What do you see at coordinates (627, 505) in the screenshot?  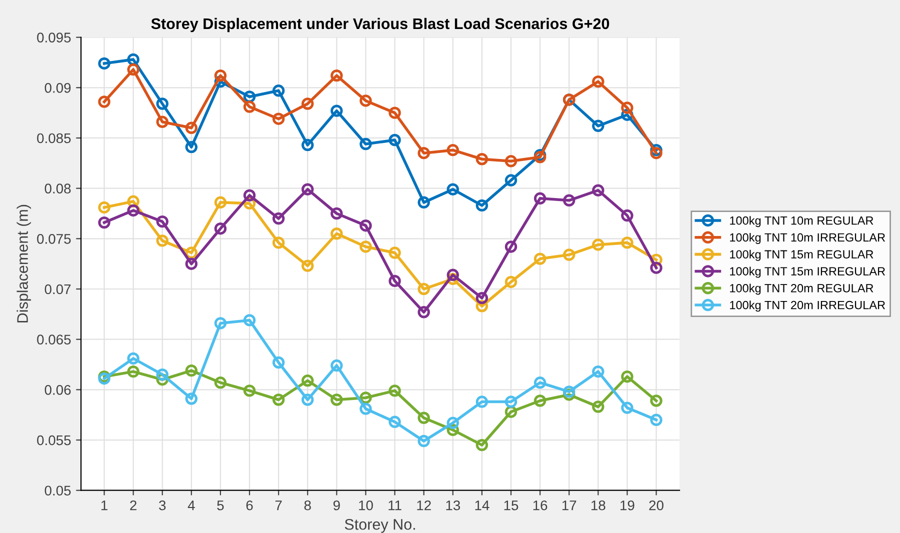 I see `x-tick-label: 19` at bounding box center [627, 505].